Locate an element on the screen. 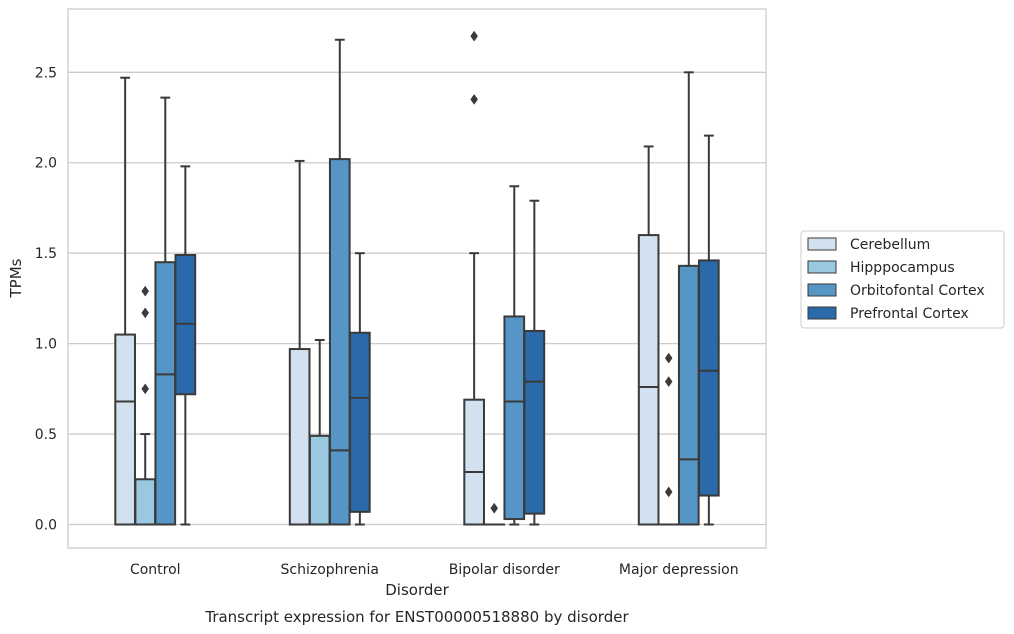 The height and width of the screenshot is (634, 1014). y-tick-label: 0.0 is located at coordinates (46, 525).